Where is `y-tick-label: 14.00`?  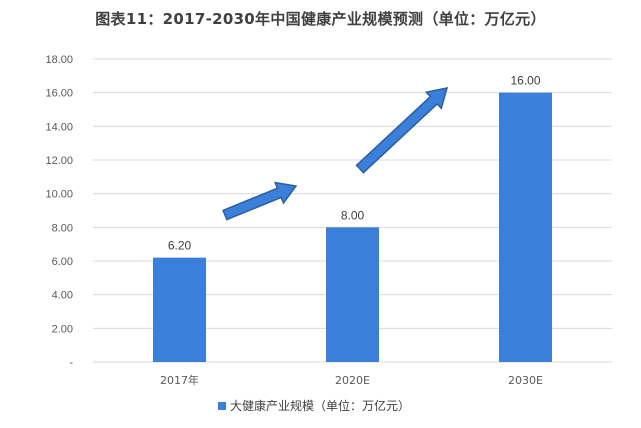 y-tick-label: 14.00 is located at coordinates (59, 127).